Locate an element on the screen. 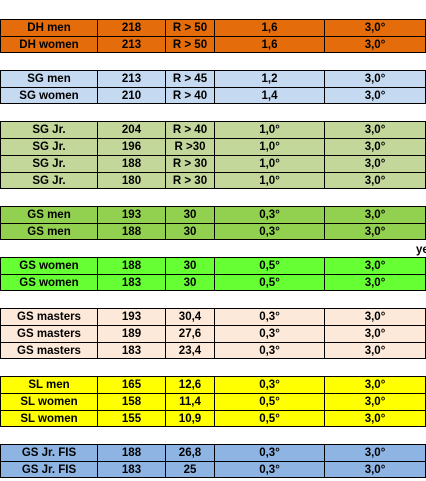  base-angle-cell: 1,2 is located at coordinates (269, 79).